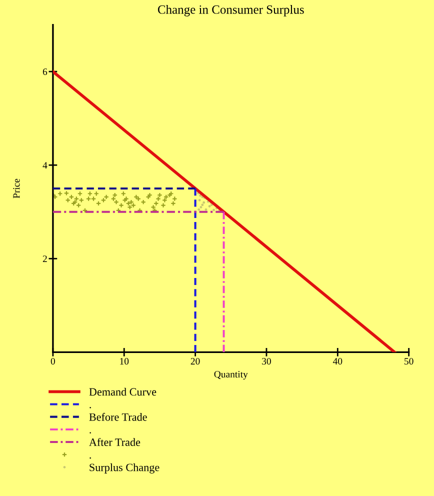 This screenshot has width=434, height=496. I want to click on x-tick-label: 30, so click(266, 361).